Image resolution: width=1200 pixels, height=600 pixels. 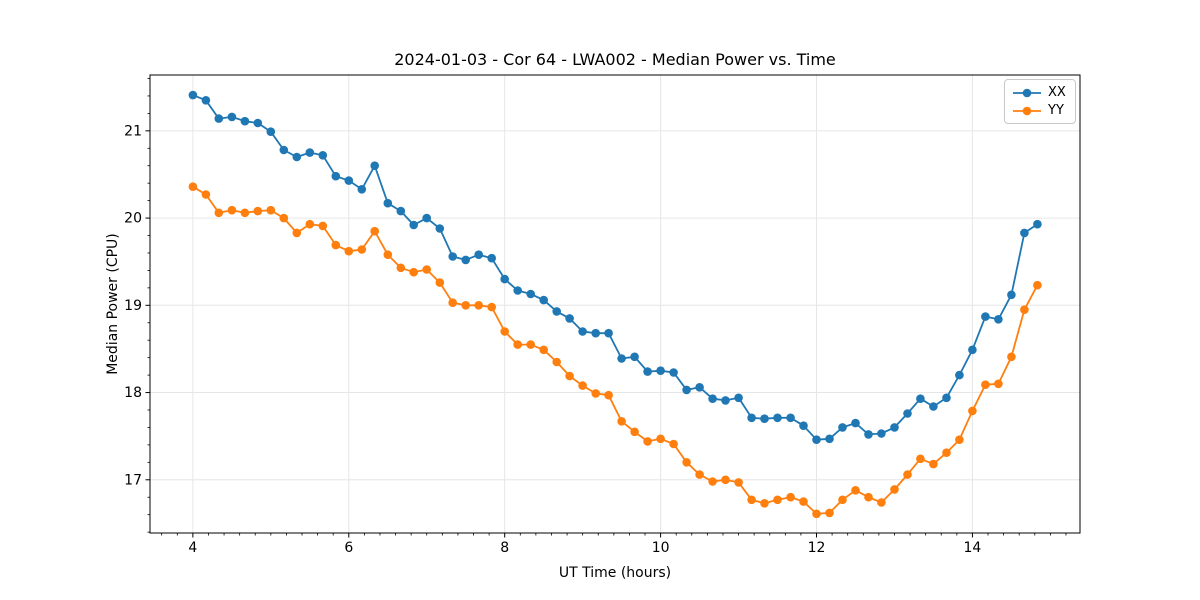 I want to click on y-tick-label: 17, so click(x=133, y=480).